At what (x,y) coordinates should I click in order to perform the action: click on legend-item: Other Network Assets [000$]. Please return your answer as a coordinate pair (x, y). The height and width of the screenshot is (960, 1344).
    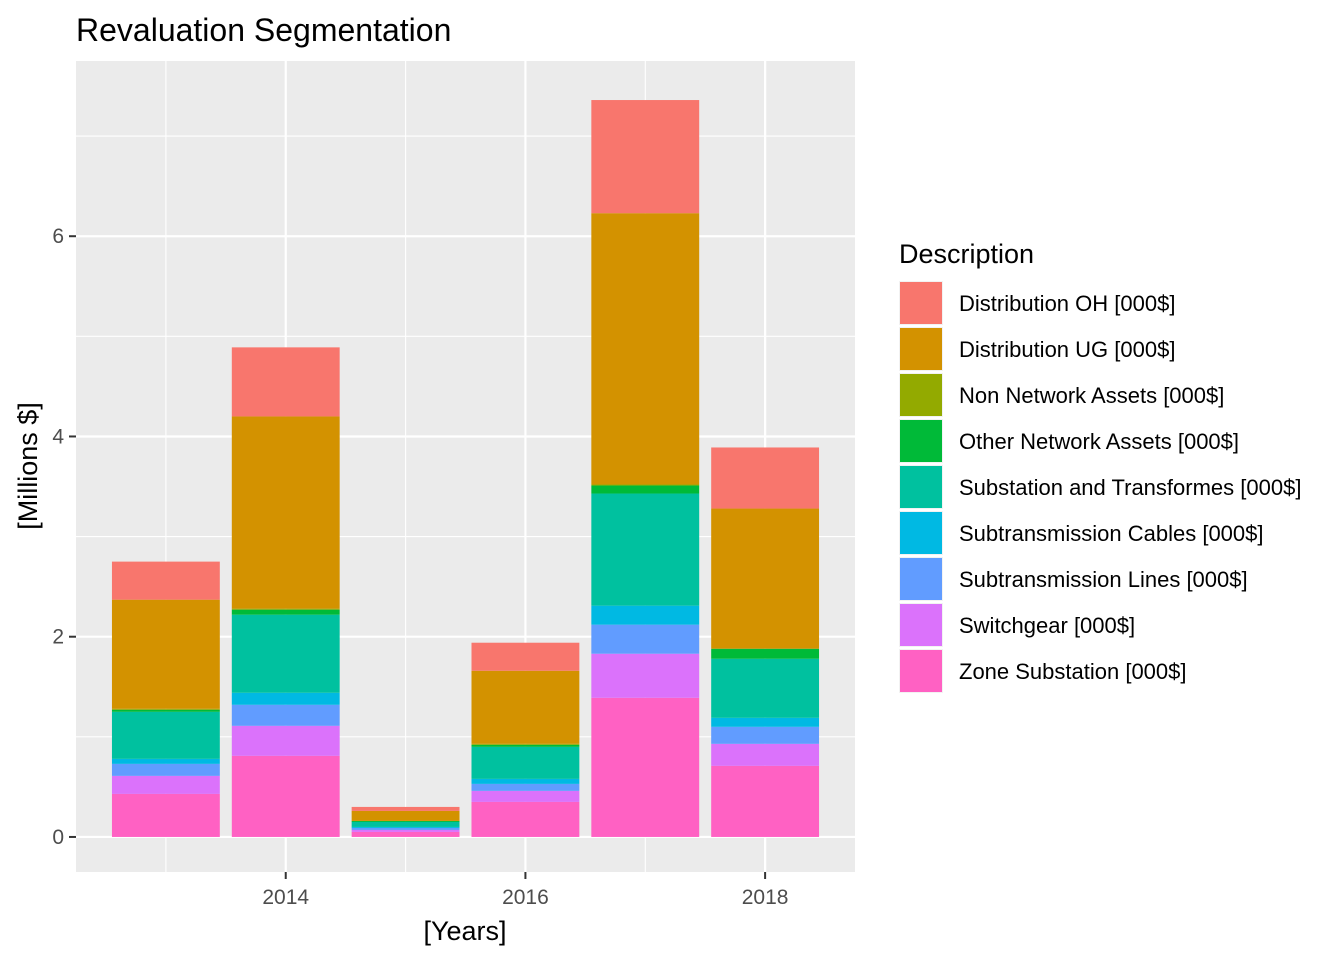
    Looking at the image, I should click on (1069, 441).